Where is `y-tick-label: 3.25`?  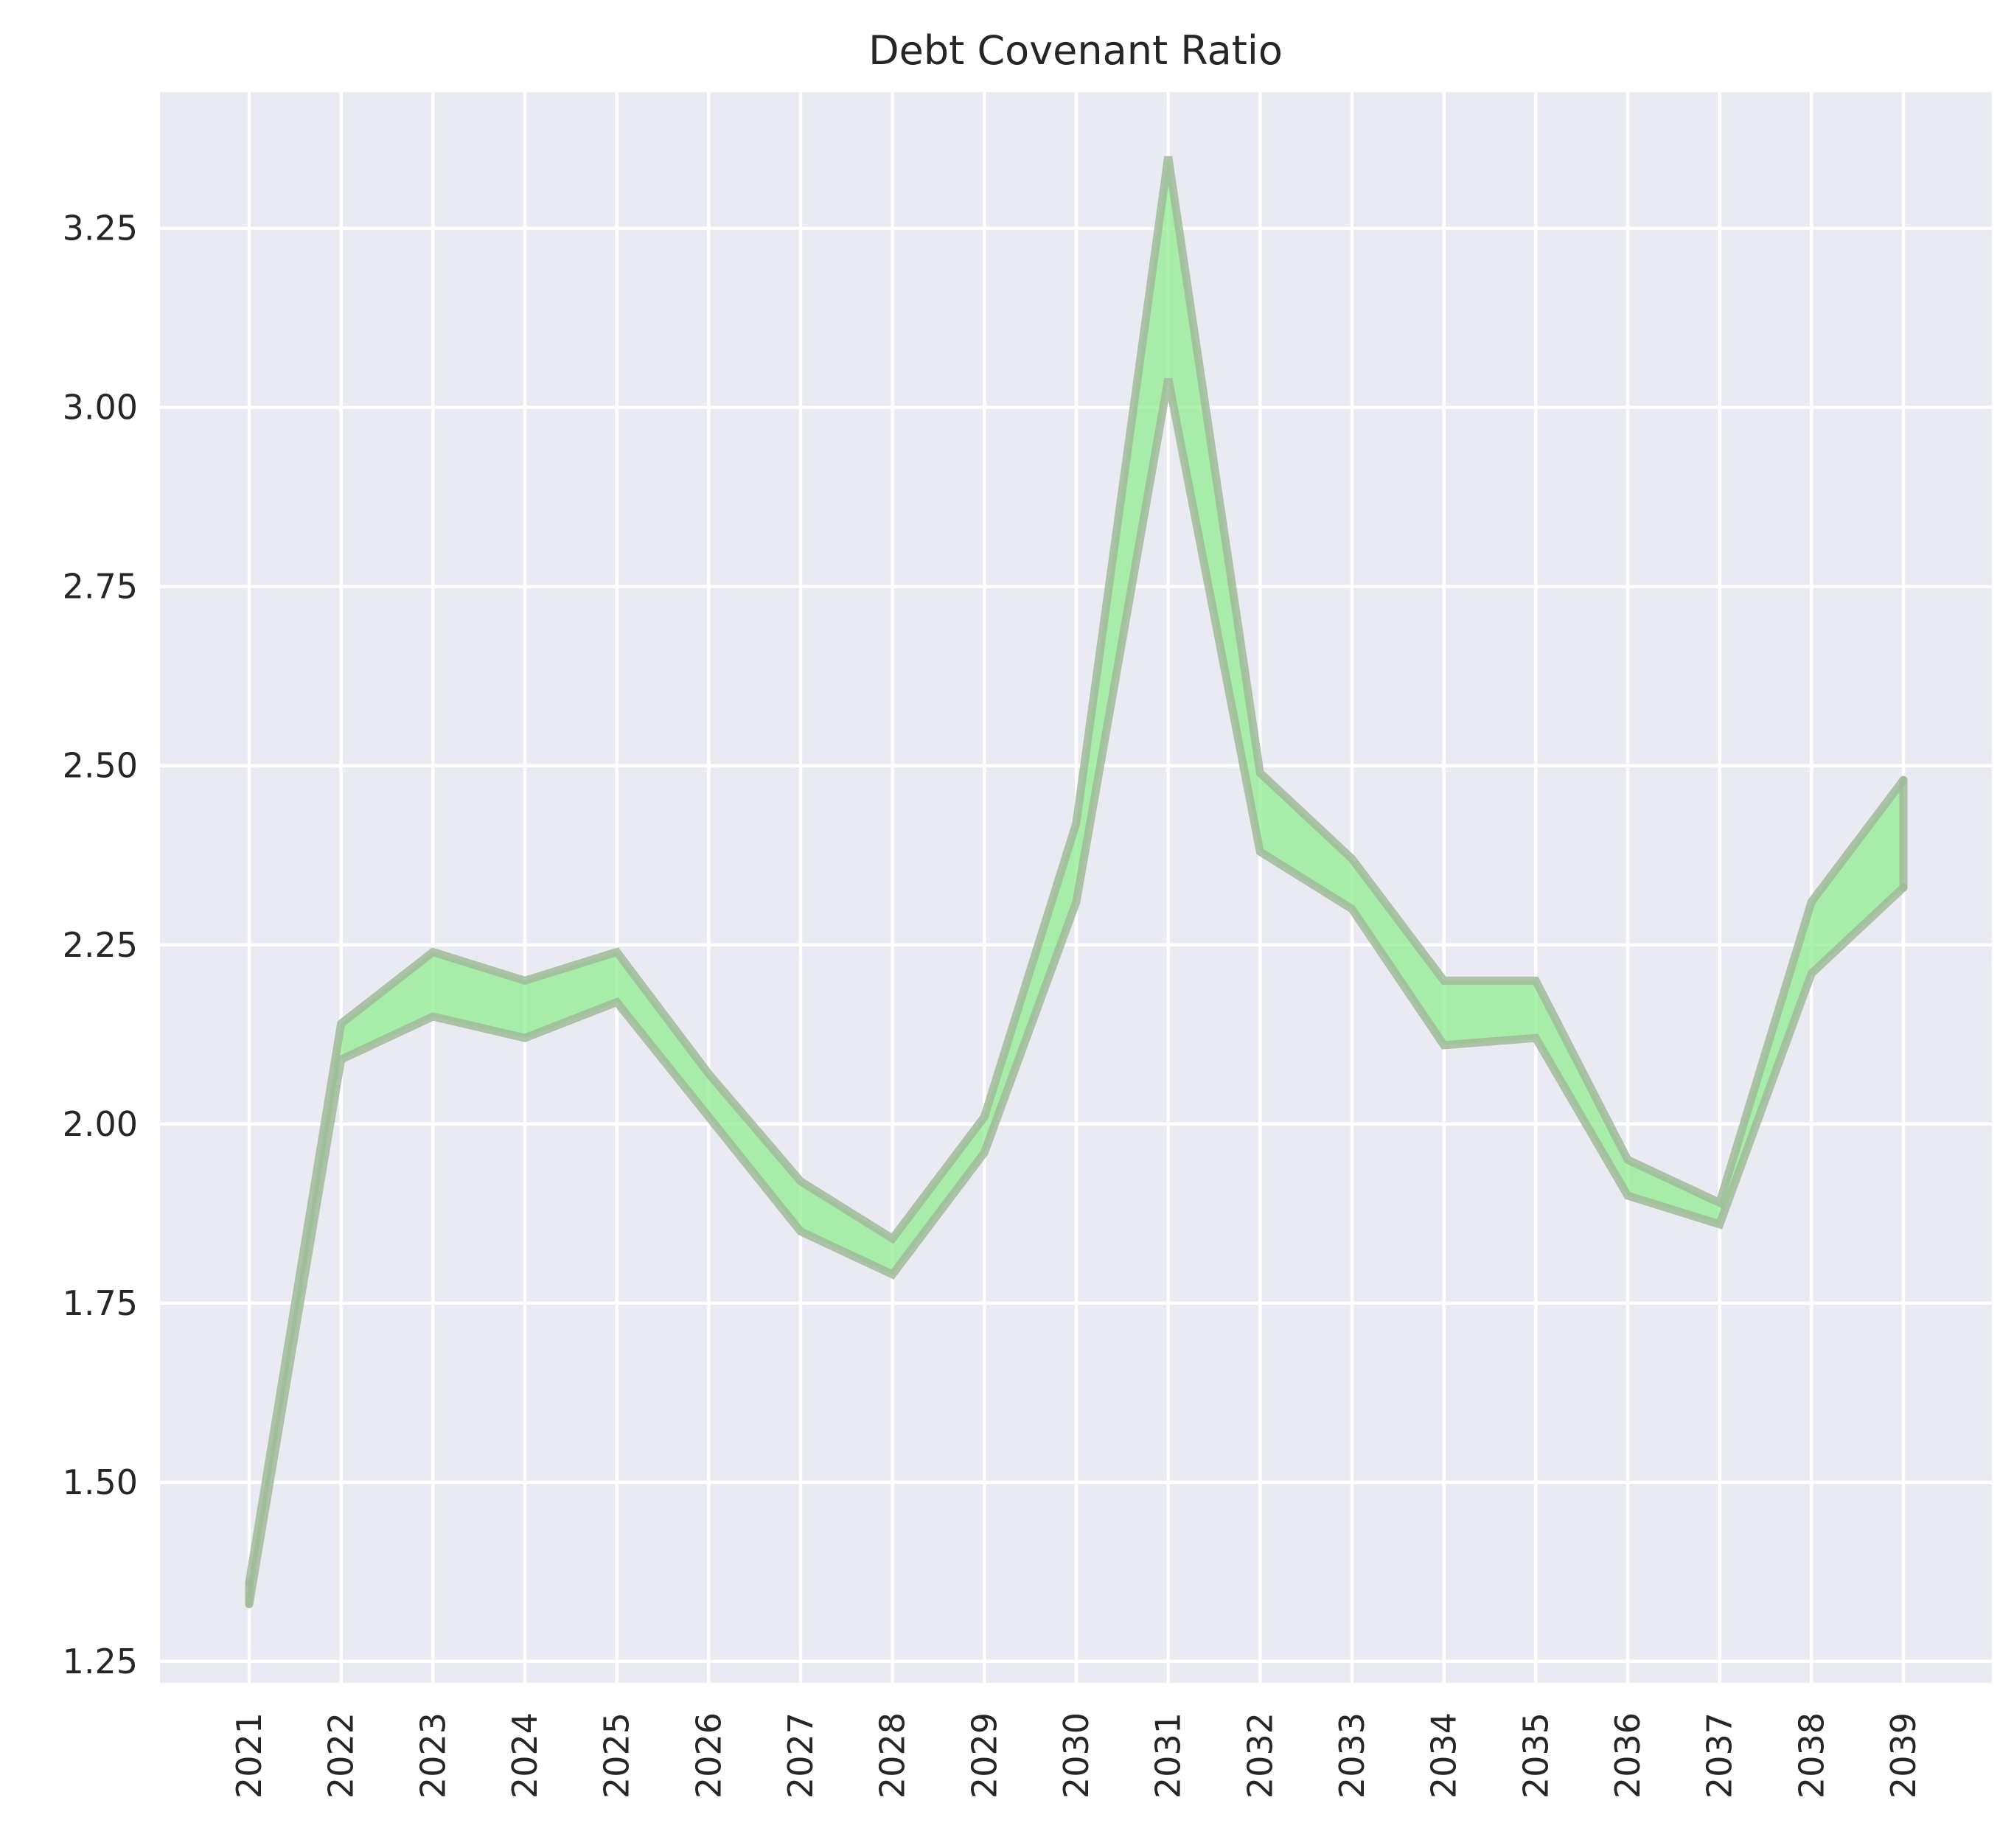 y-tick-label: 3.25 is located at coordinates (100, 229).